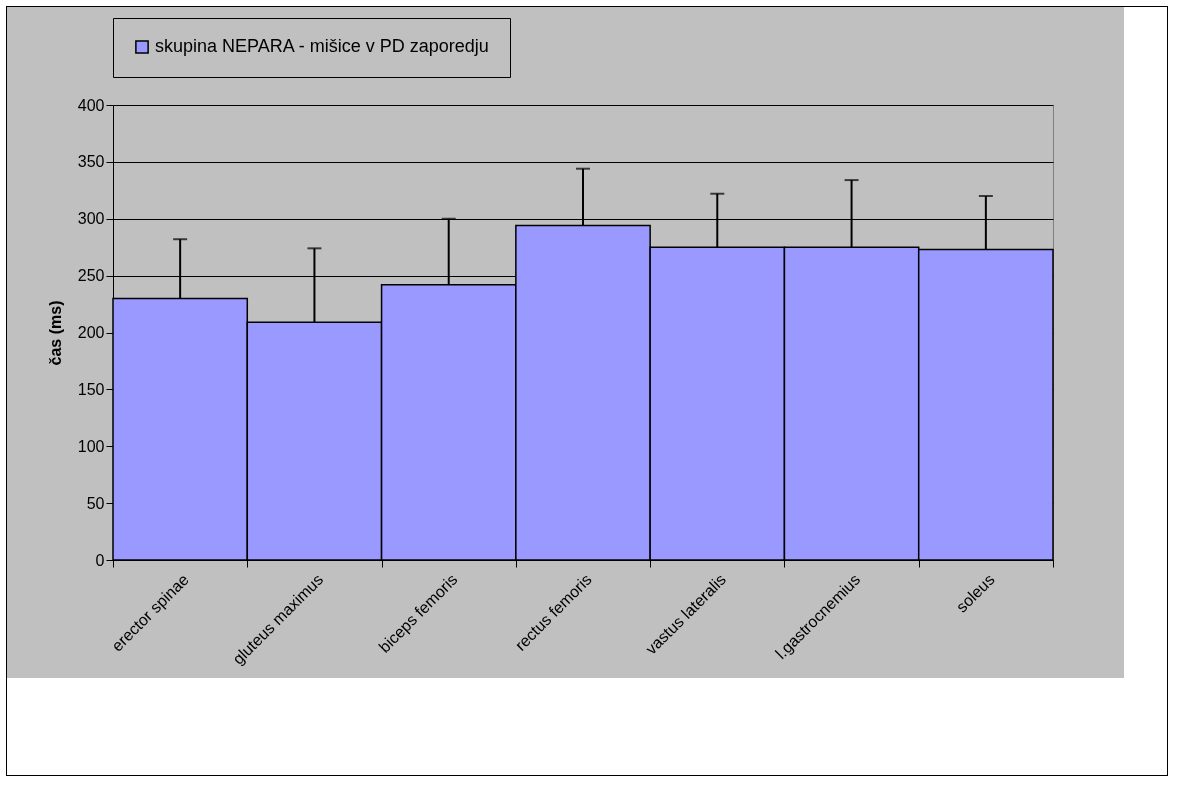  I want to click on y-tick-label: 300, so click(91, 219).